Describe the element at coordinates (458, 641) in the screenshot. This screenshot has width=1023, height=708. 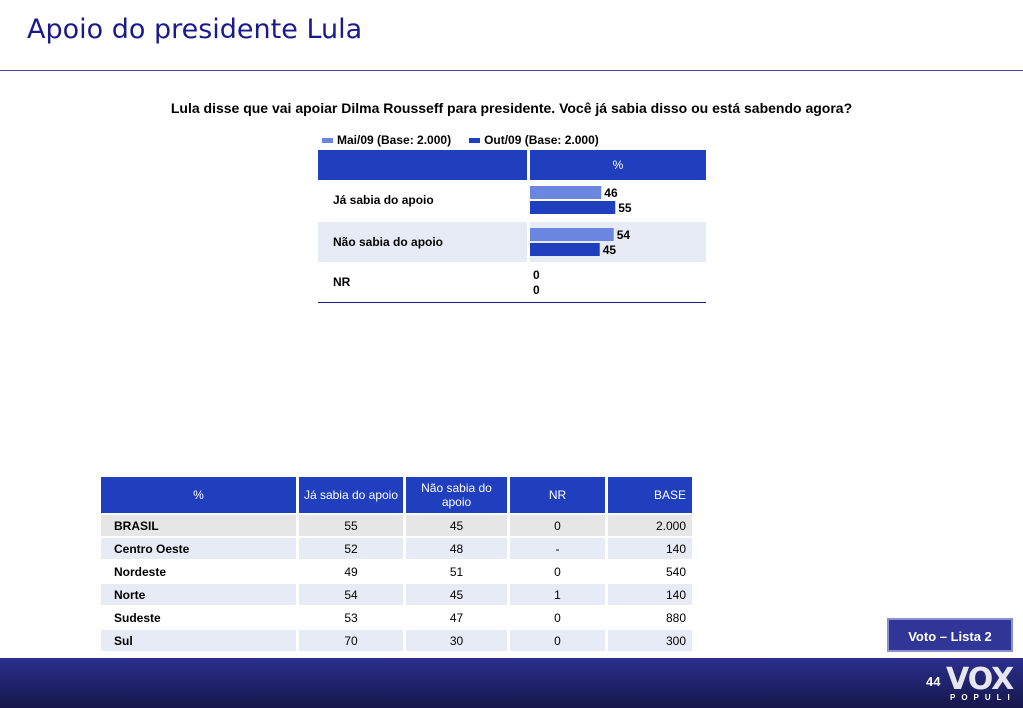
I see `table-cell: 30` at that location.